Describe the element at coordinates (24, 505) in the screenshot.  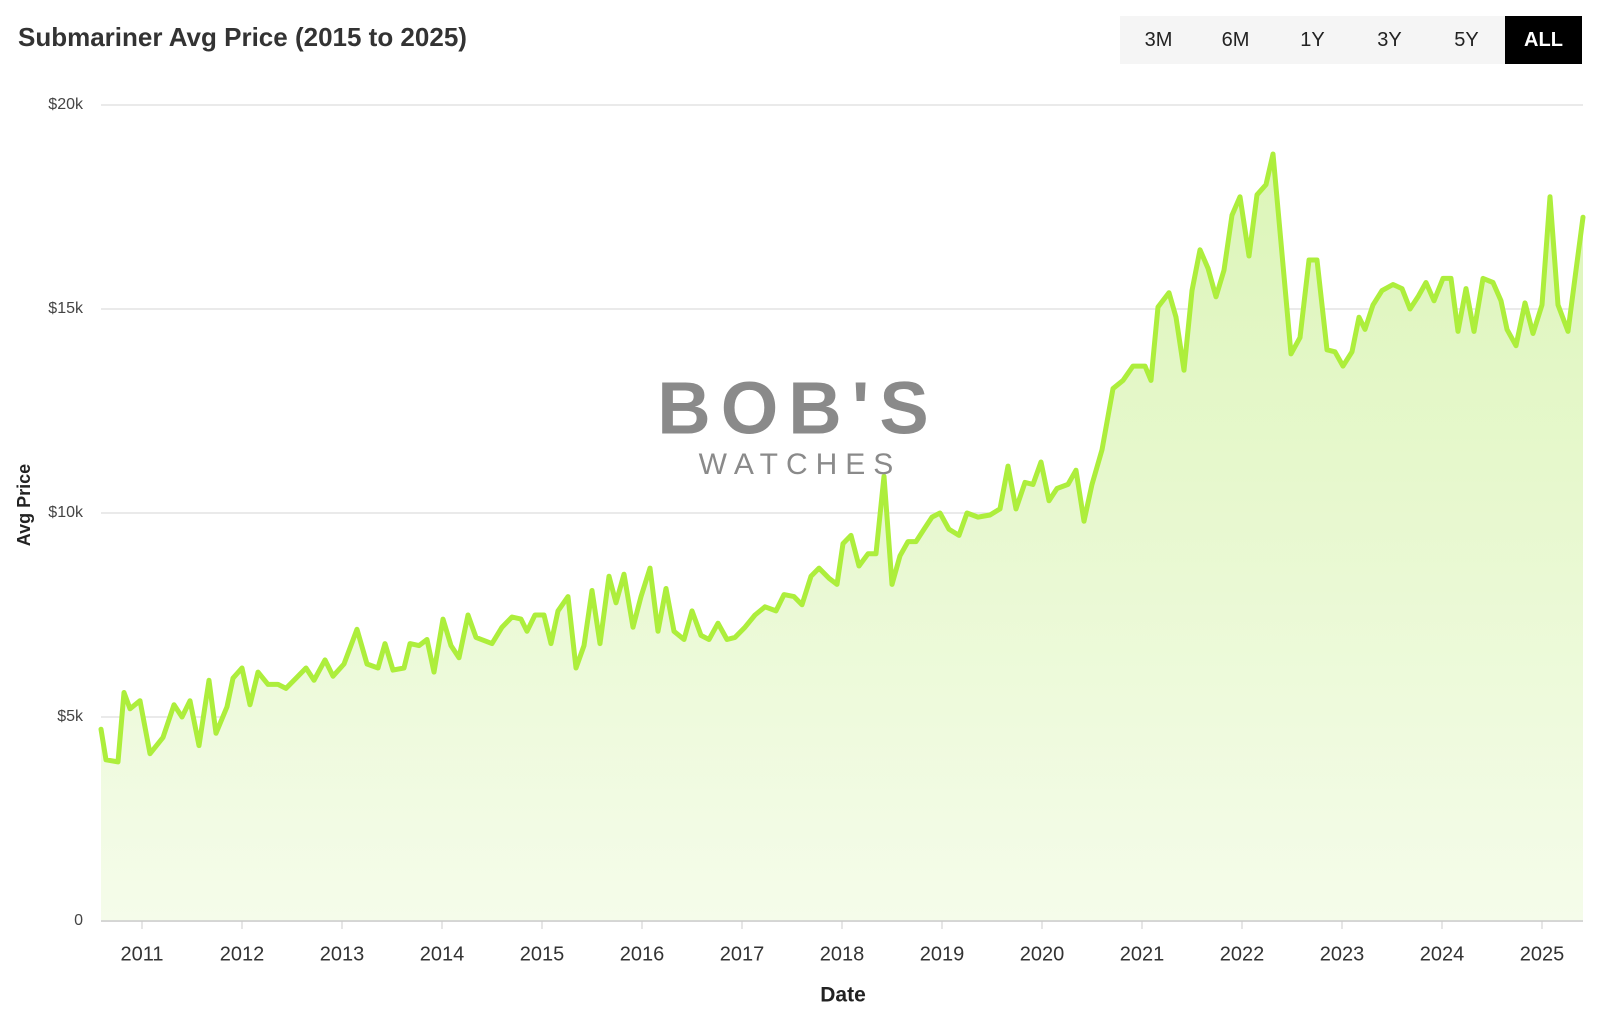
I see `y-axis-title: Avg Price` at that location.